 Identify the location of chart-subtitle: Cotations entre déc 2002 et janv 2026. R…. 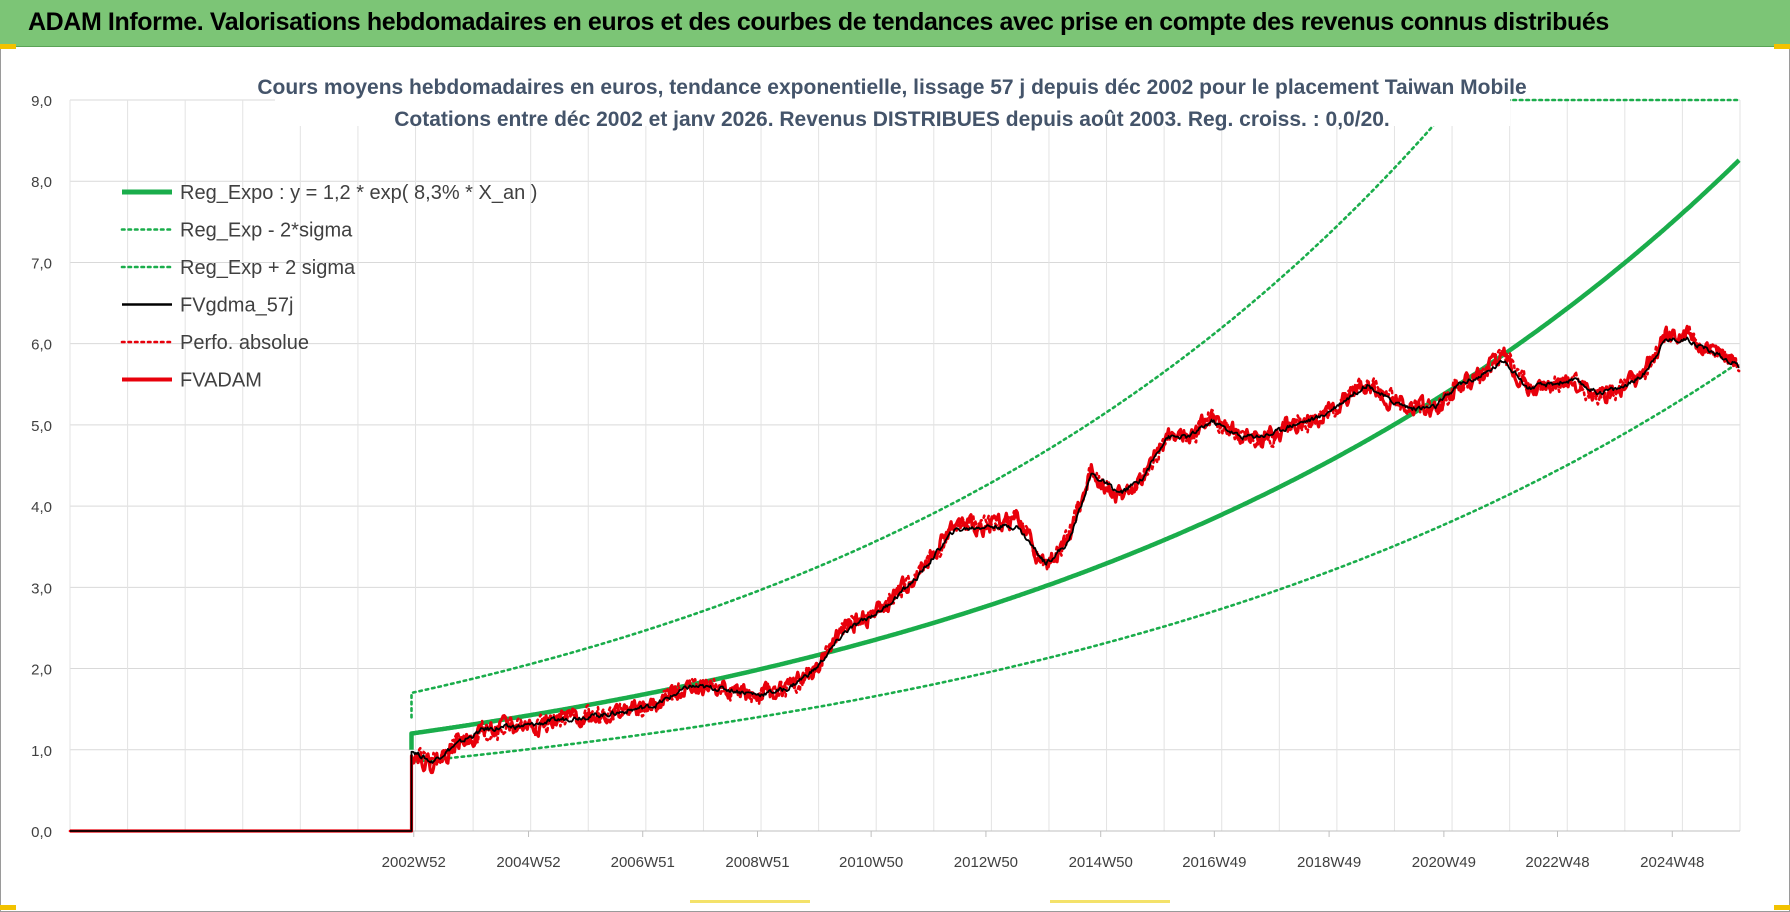
(892, 119).